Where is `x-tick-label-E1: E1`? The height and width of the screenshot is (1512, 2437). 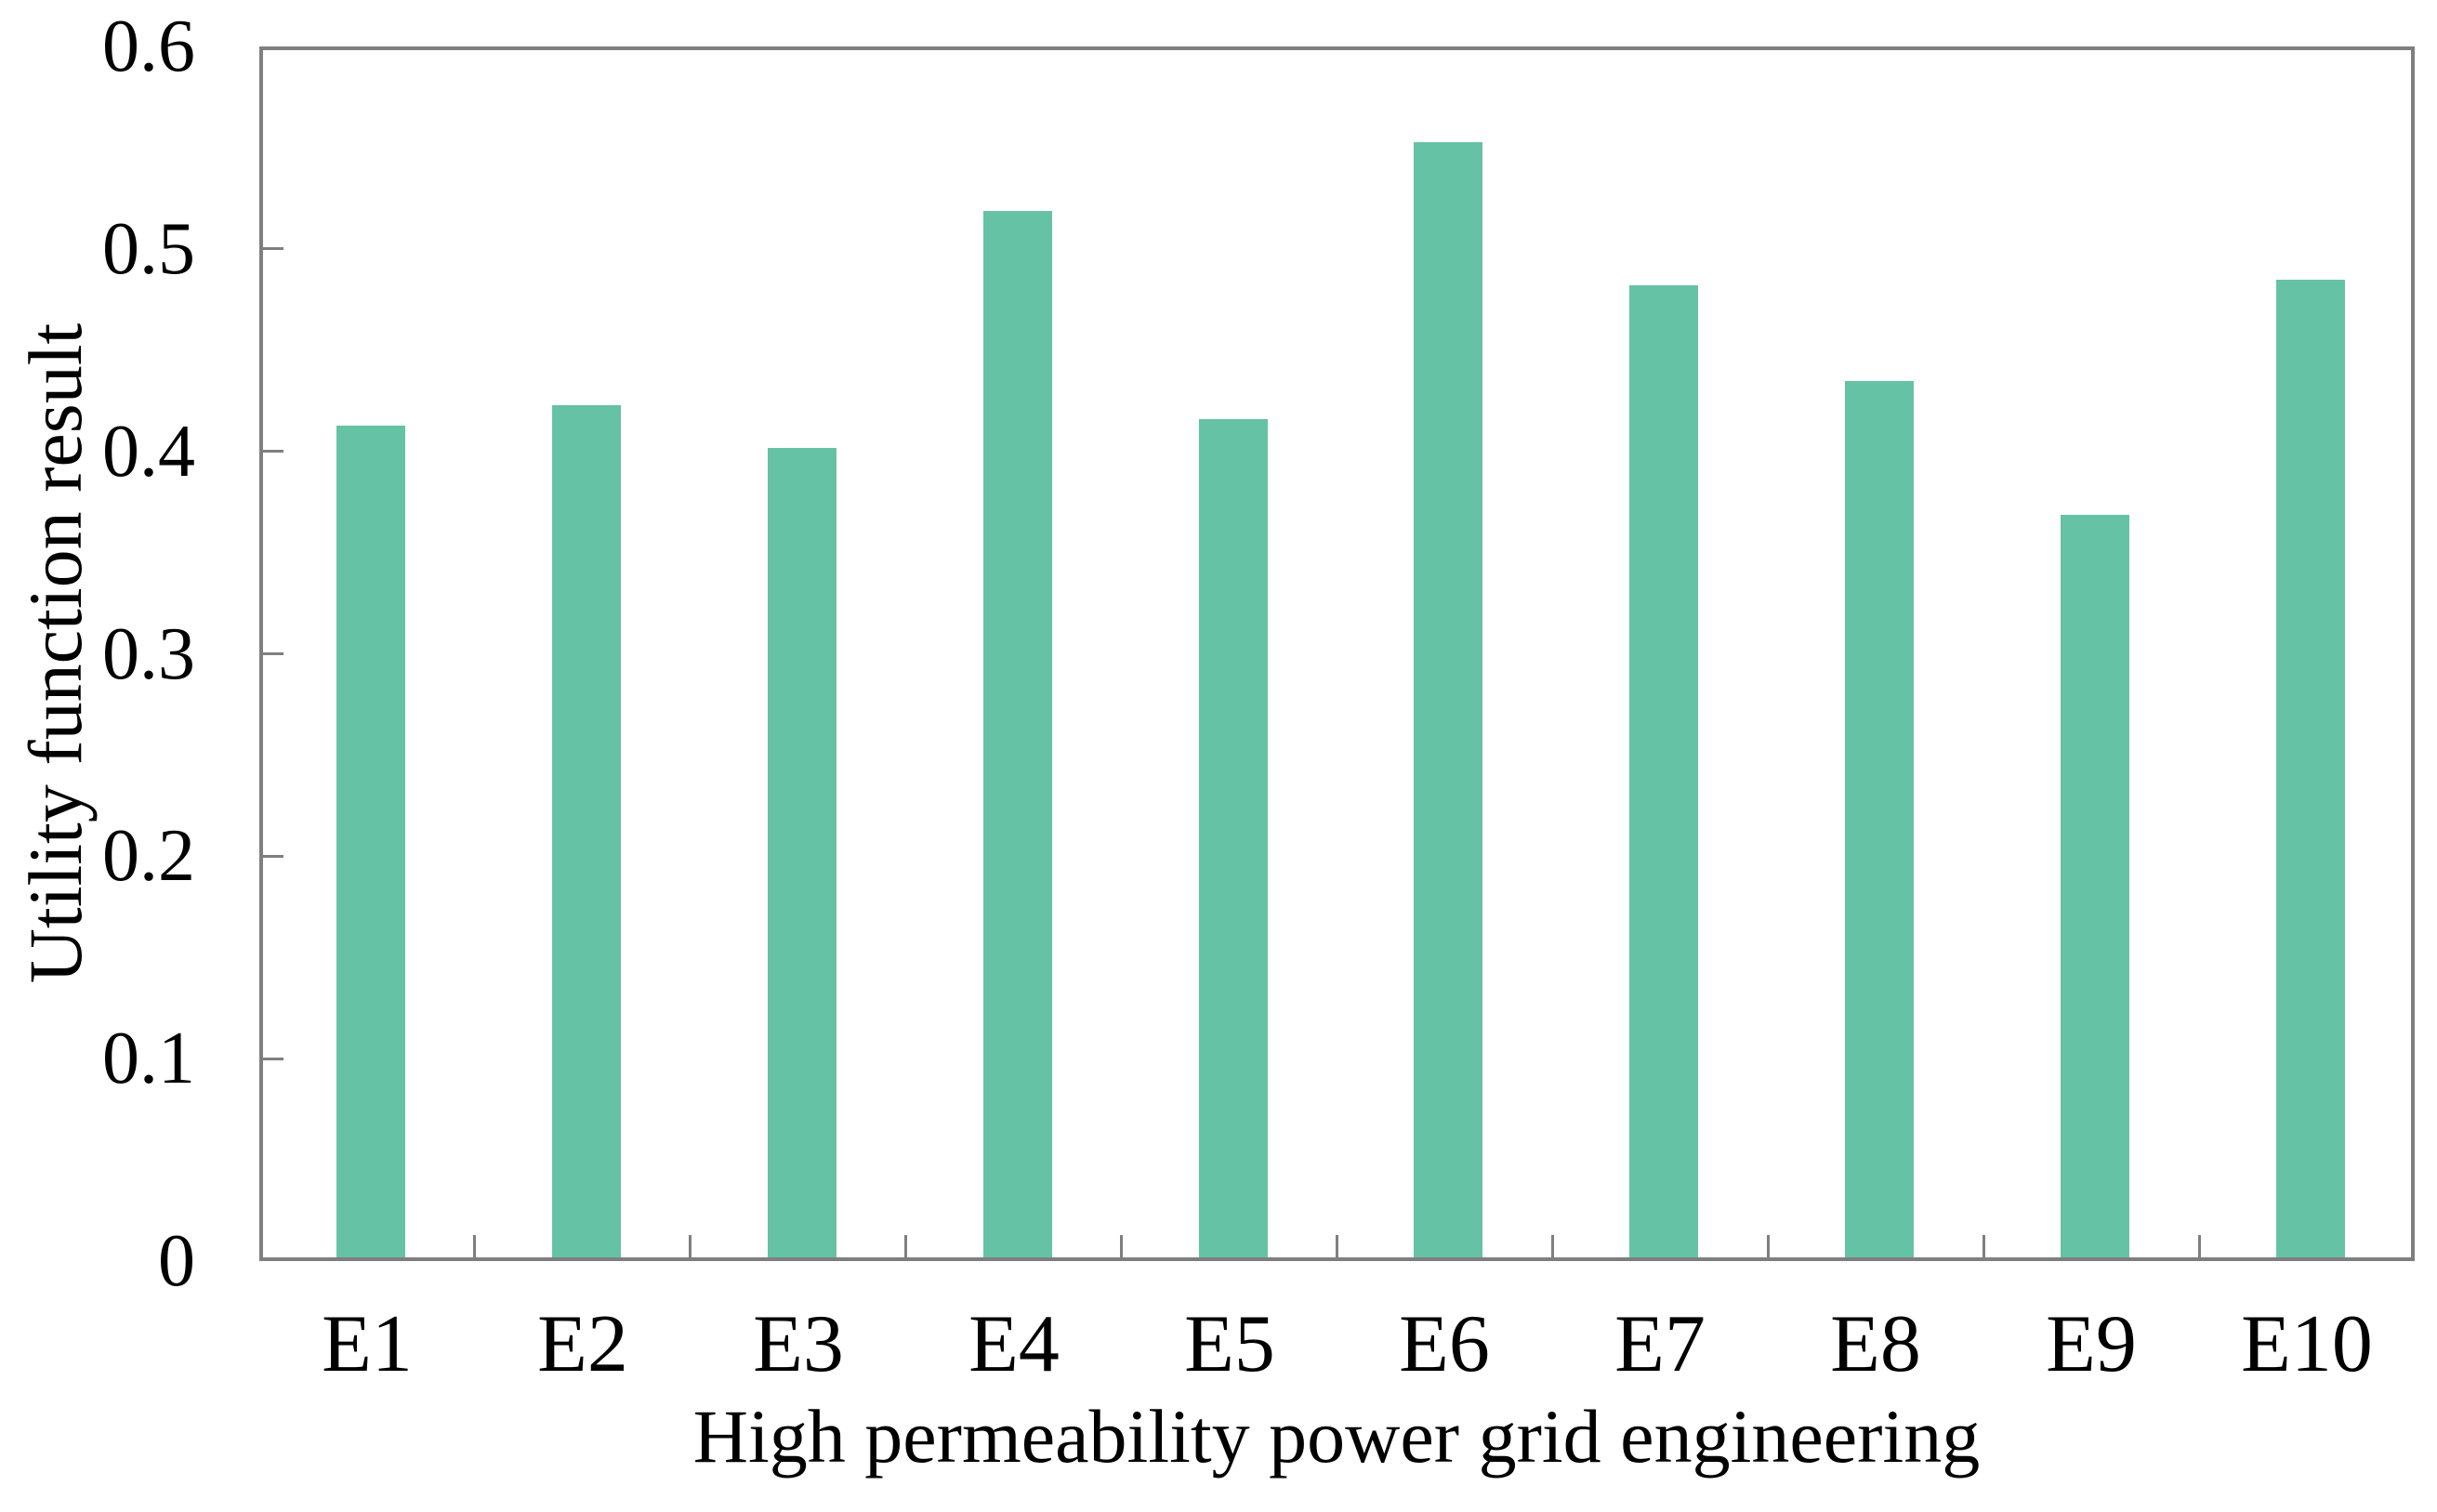
x-tick-label-E1: E1 is located at coordinates (367, 1344).